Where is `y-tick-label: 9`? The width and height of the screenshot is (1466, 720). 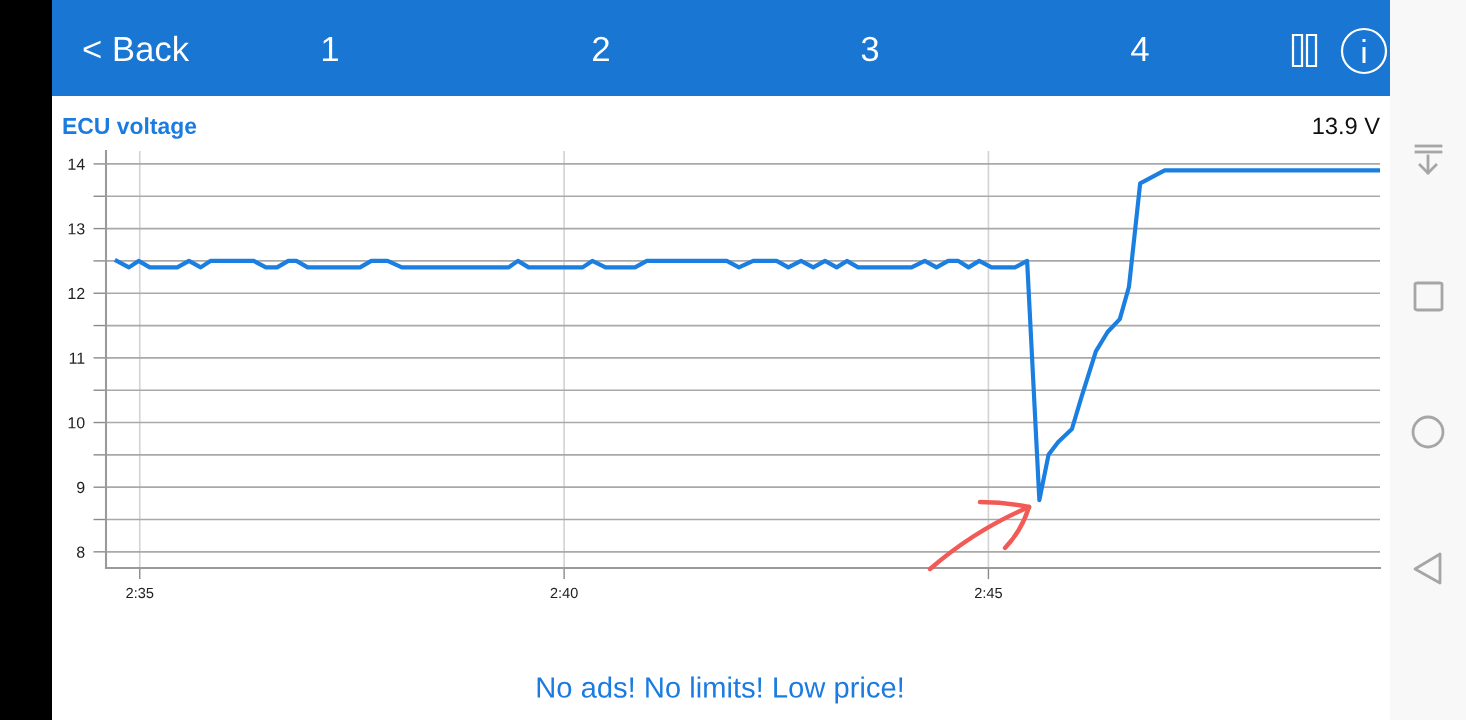 y-tick-label: 9 is located at coordinates (81, 487).